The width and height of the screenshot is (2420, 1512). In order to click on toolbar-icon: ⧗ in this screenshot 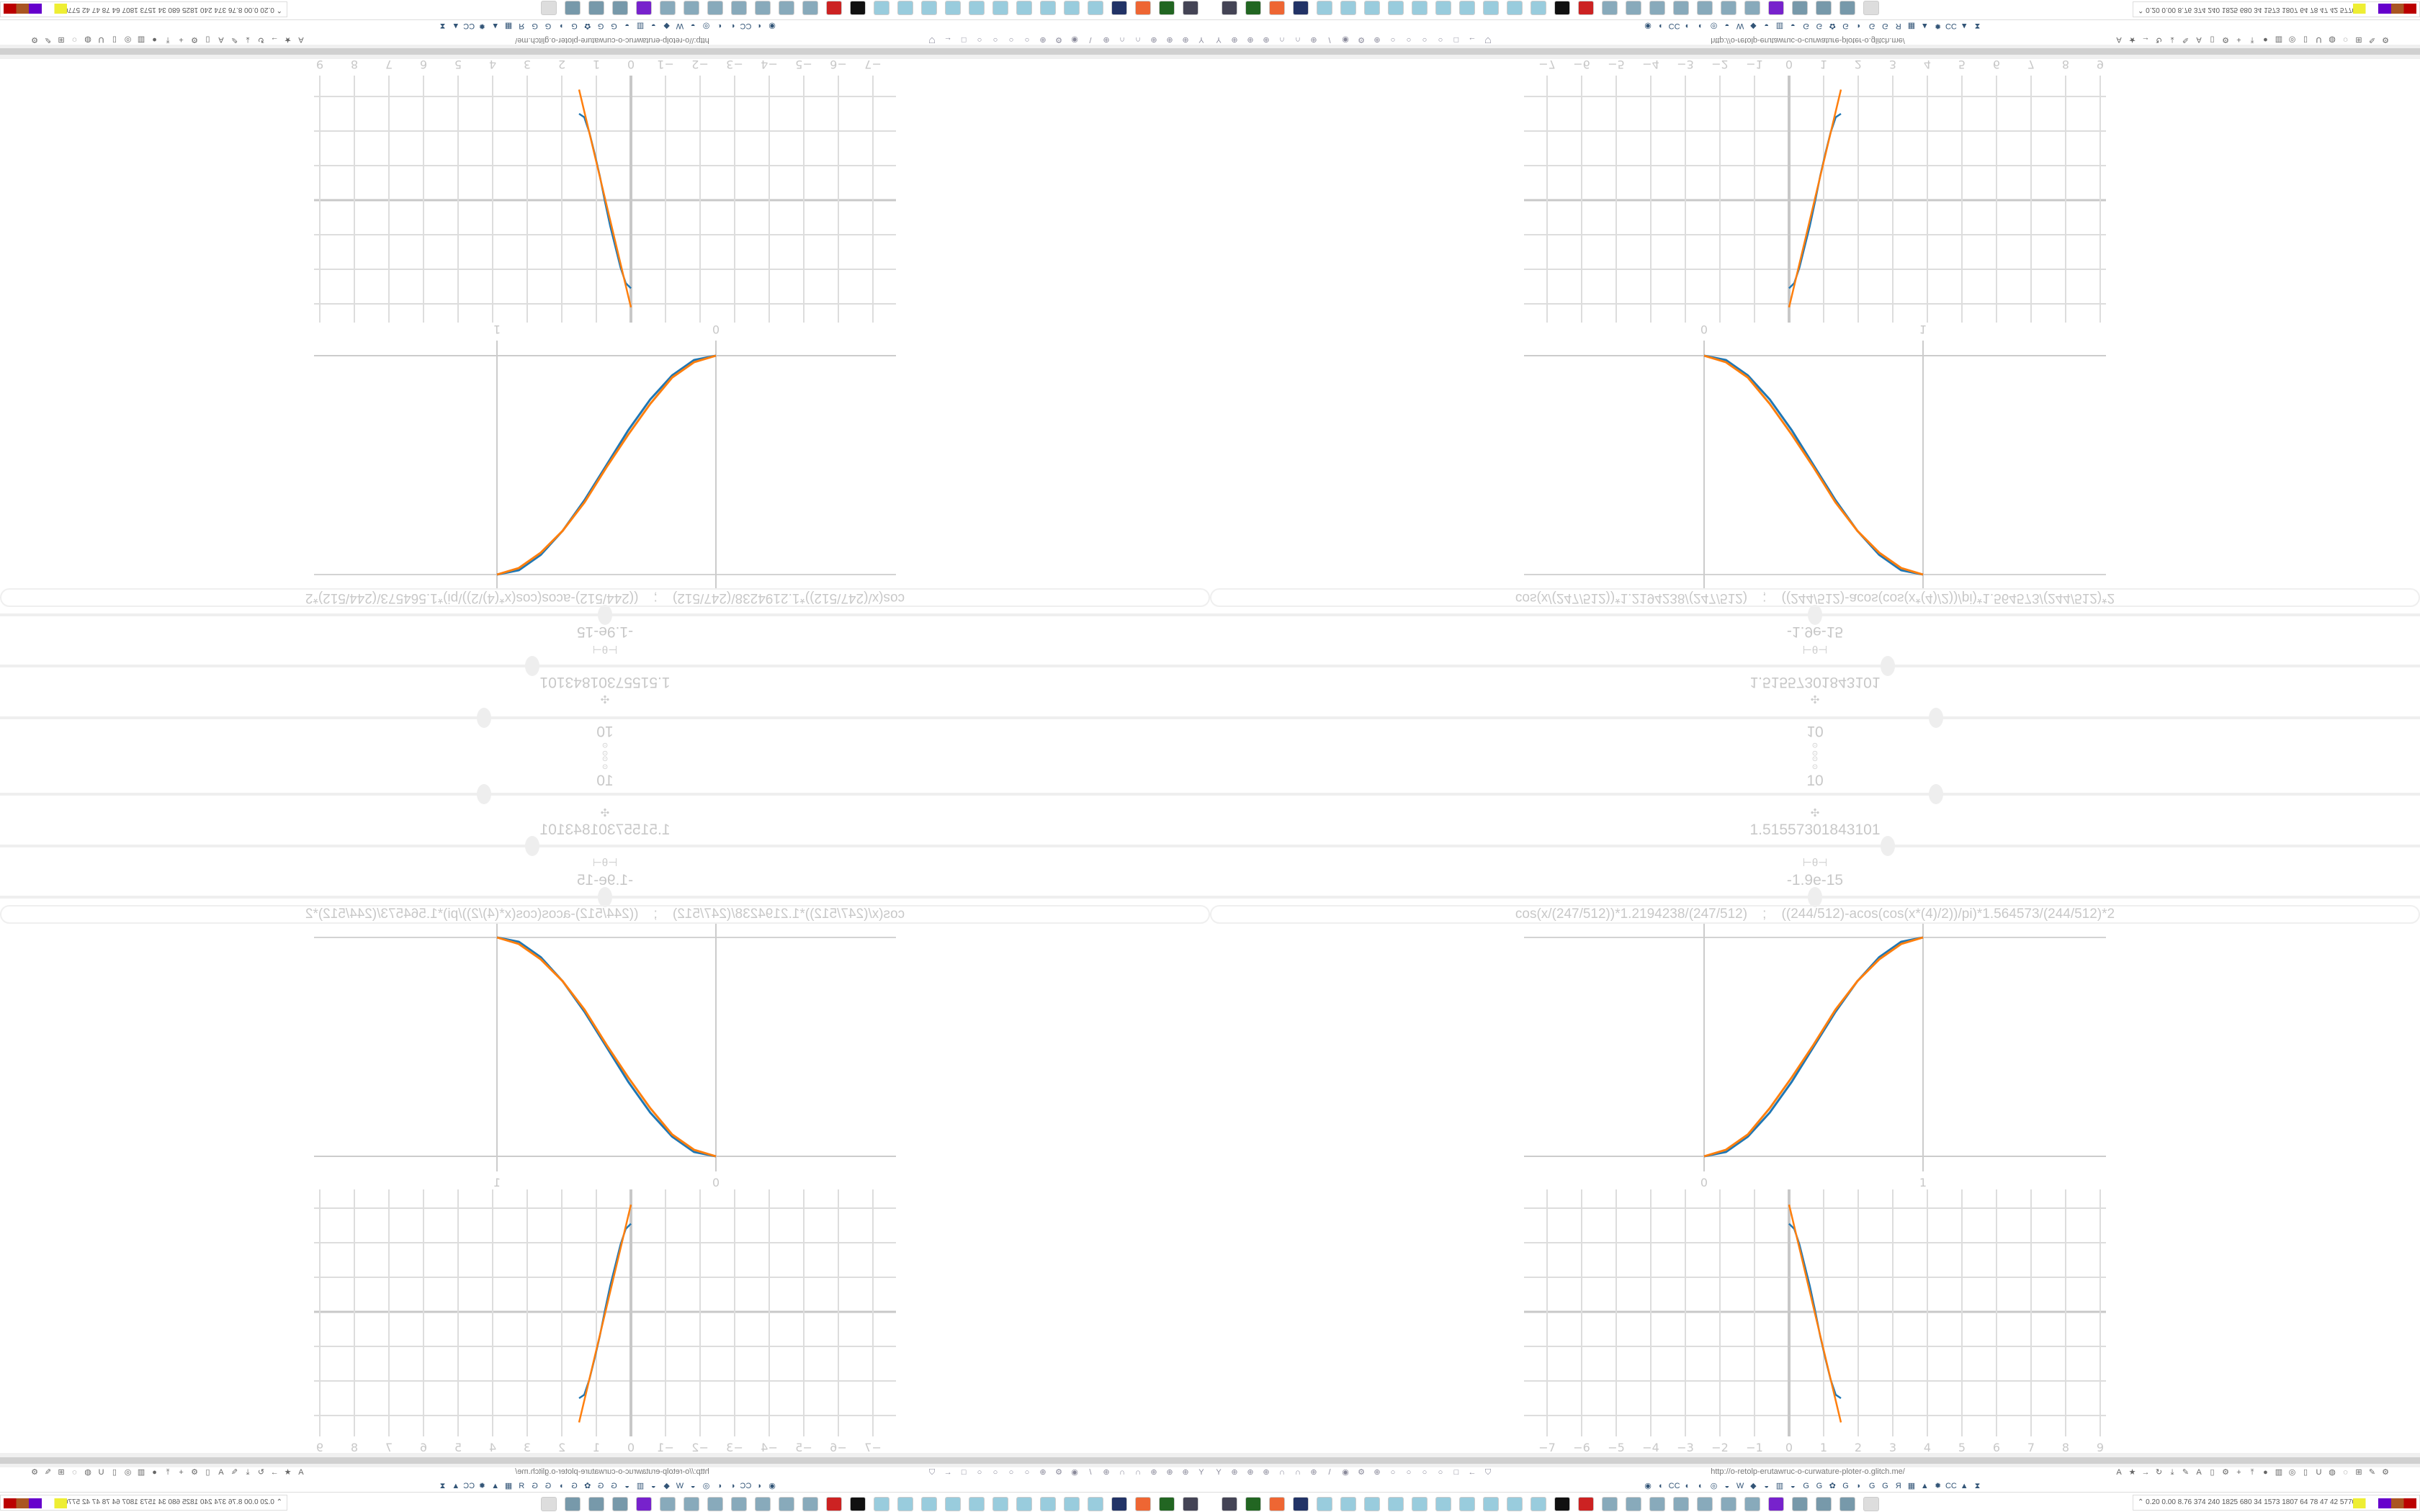, I will do `click(442, 1486)`.